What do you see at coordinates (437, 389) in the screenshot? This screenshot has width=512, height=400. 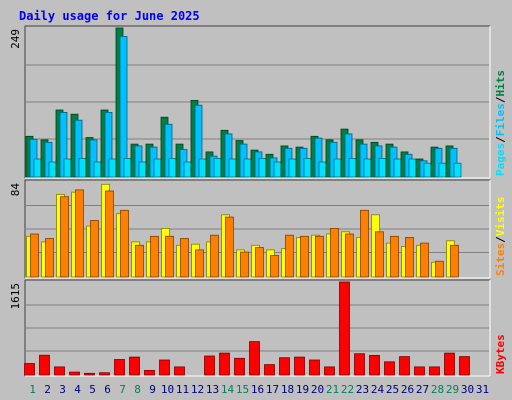 I see `x-label-day-28: 28` at bounding box center [437, 389].